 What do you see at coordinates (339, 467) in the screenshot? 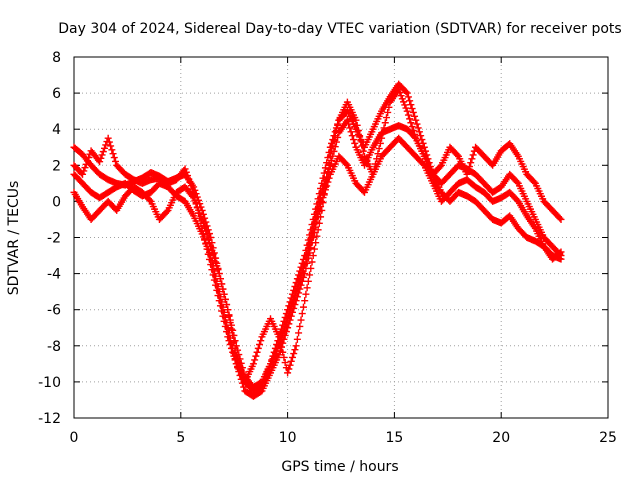
I see `x-axis-label: GPS time / hours` at bounding box center [339, 467].